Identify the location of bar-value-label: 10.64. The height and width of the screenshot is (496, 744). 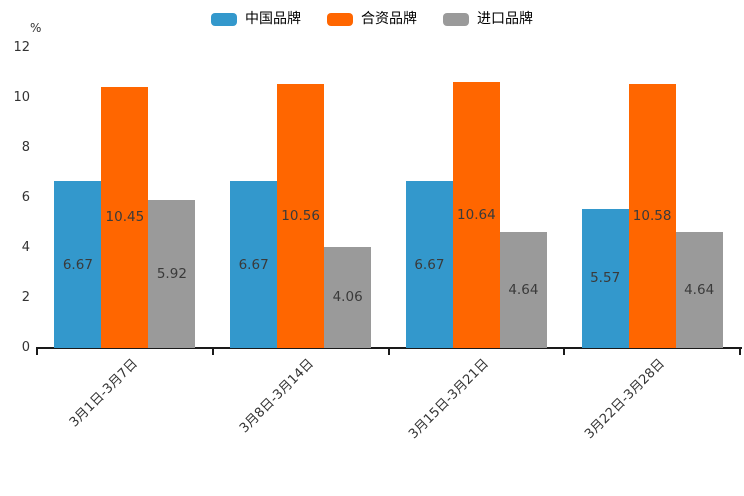
(476, 215).